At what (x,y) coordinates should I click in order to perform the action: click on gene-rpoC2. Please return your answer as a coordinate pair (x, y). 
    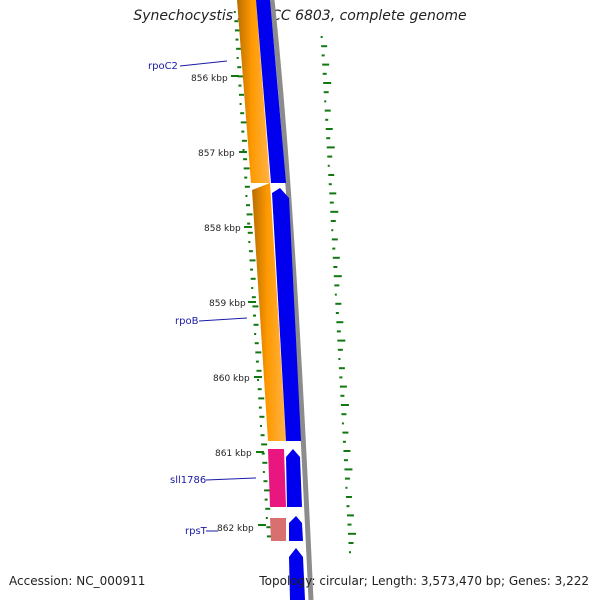
    Looking at the image, I should click on (253, 91).